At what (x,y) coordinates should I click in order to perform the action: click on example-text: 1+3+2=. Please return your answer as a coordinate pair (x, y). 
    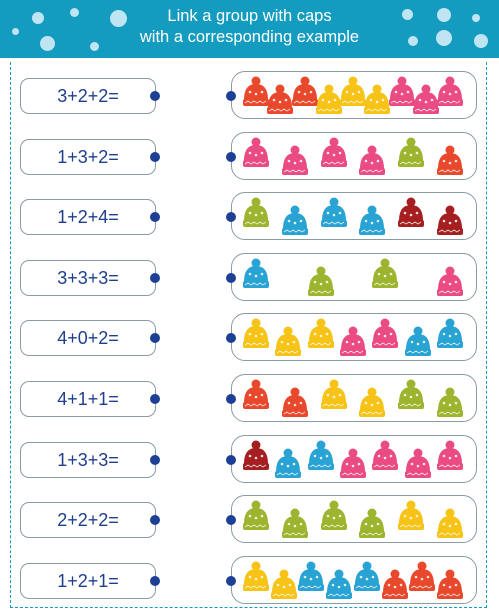
    Looking at the image, I should click on (88, 156).